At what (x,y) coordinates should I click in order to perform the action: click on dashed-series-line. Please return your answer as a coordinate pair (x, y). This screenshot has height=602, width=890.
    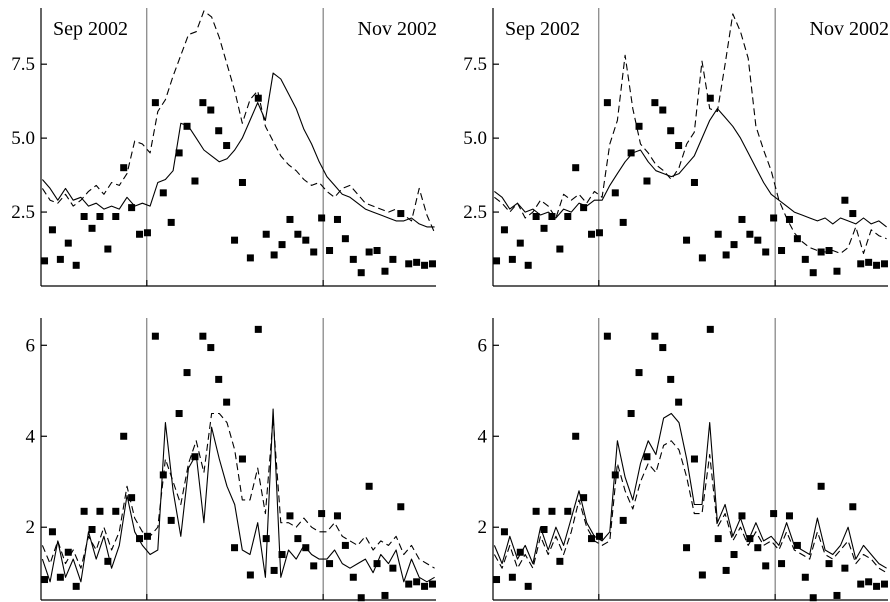
    Looking at the image, I should click on (238, 490).